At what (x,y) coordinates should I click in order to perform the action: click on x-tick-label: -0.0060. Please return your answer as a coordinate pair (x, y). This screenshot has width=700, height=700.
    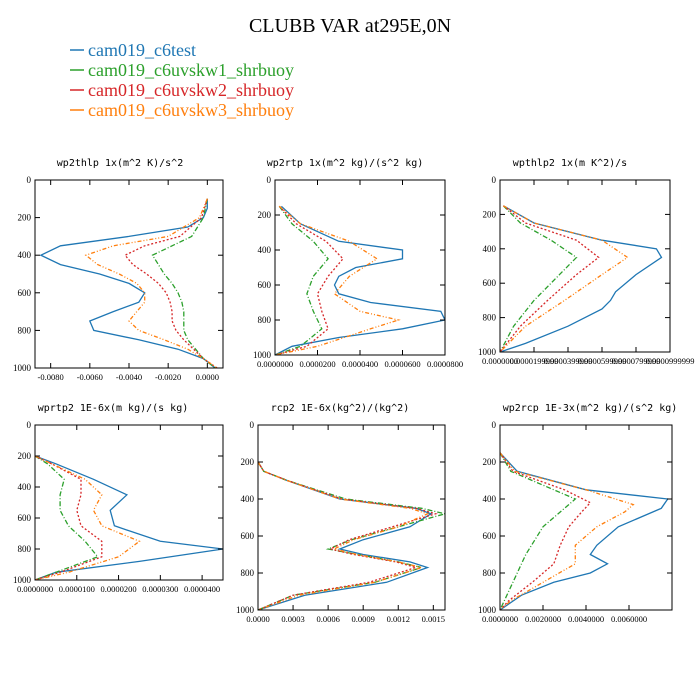
    Looking at the image, I should click on (90, 377).